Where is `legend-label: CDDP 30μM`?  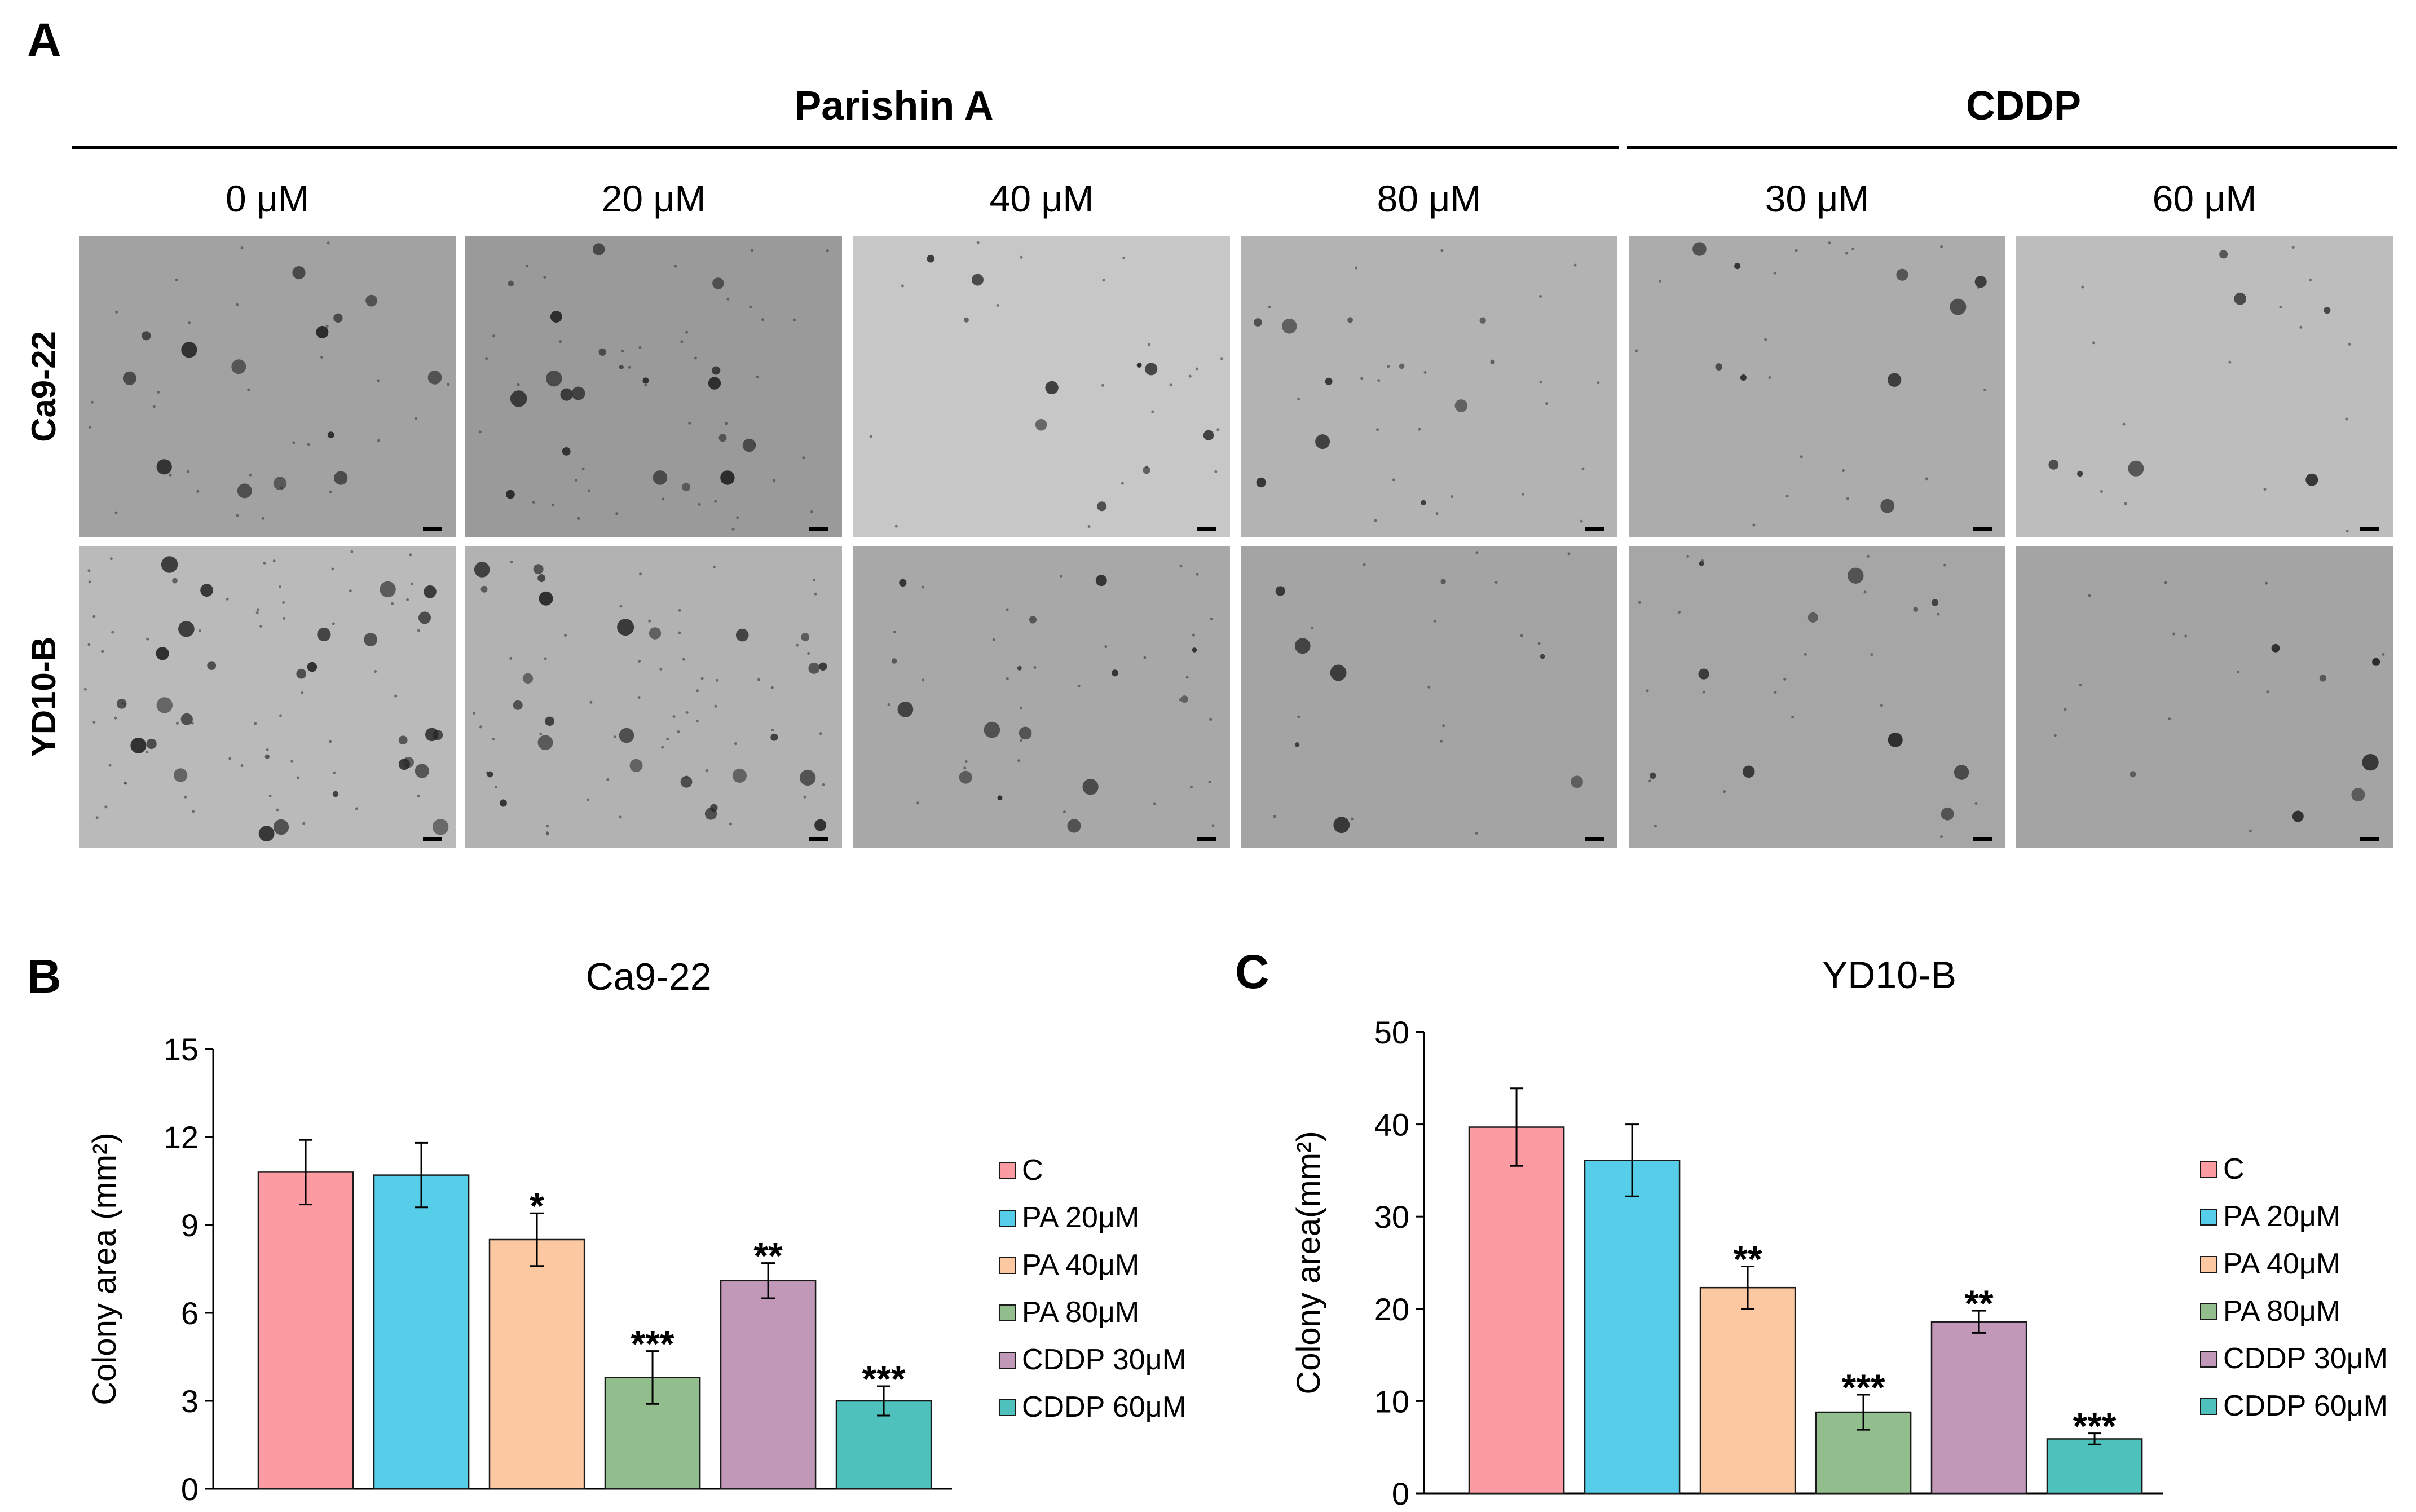 legend-label: CDDP 30μM is located at coordinates (2305, 1358).